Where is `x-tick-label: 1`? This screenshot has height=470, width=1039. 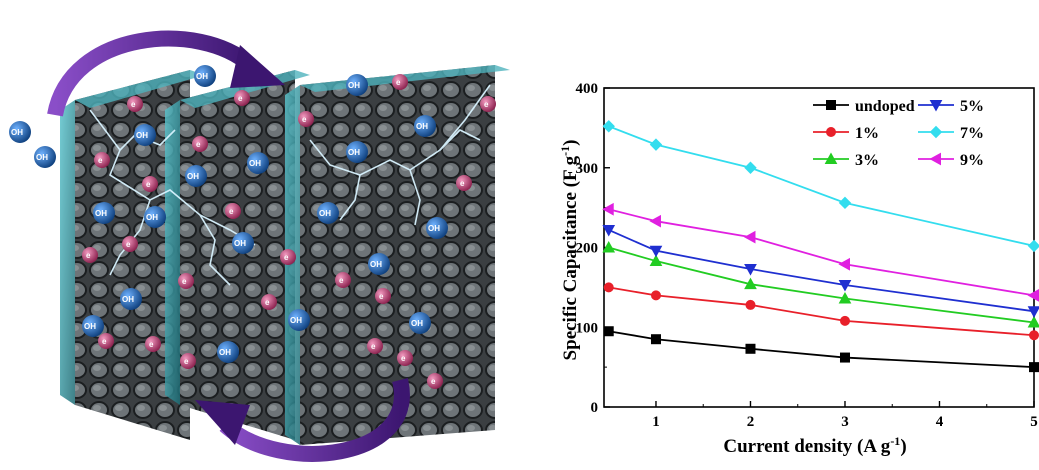
x-tick-label: 1 is located at coordinates (656, 422).